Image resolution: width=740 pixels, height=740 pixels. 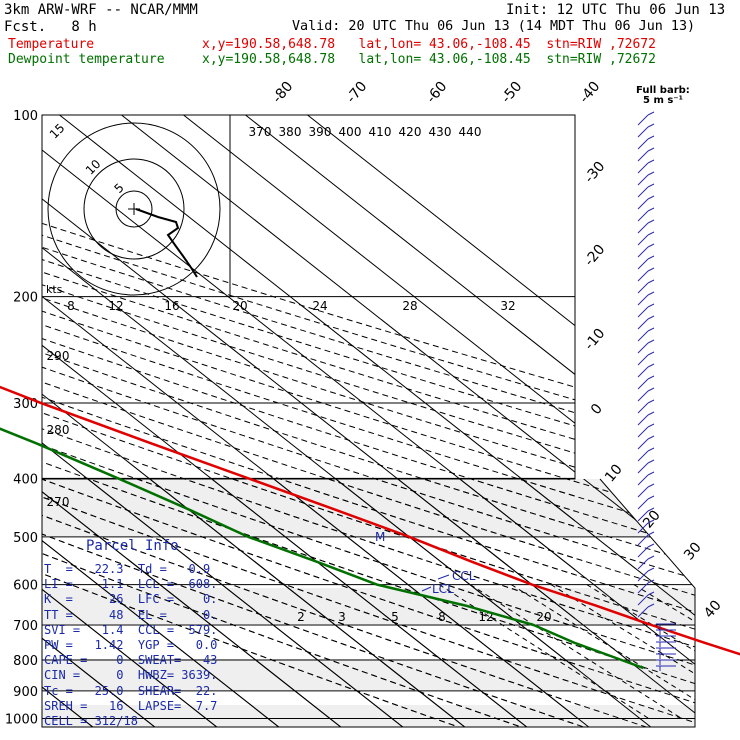 I want to click on barb-legend-title: Full barb:, so click(x=663, y=90).